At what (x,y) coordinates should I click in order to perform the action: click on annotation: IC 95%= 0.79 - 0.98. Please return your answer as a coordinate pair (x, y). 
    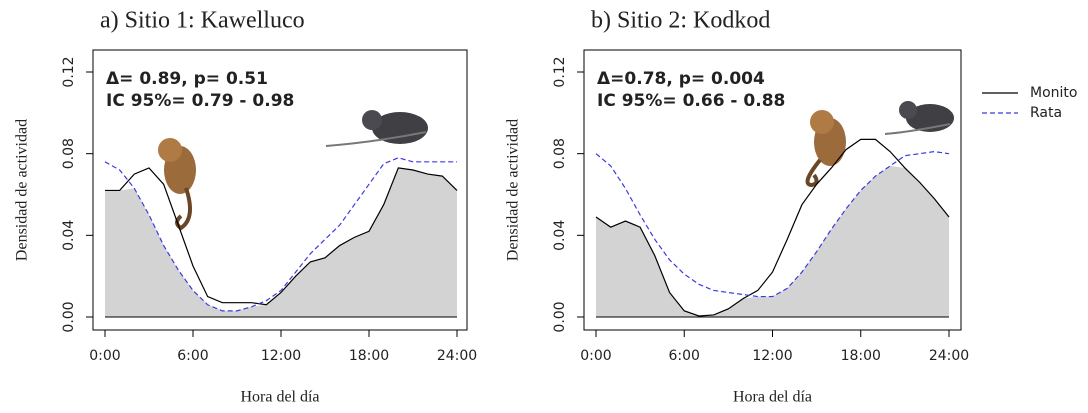
    Looking at the image, I should click on (200, 101).